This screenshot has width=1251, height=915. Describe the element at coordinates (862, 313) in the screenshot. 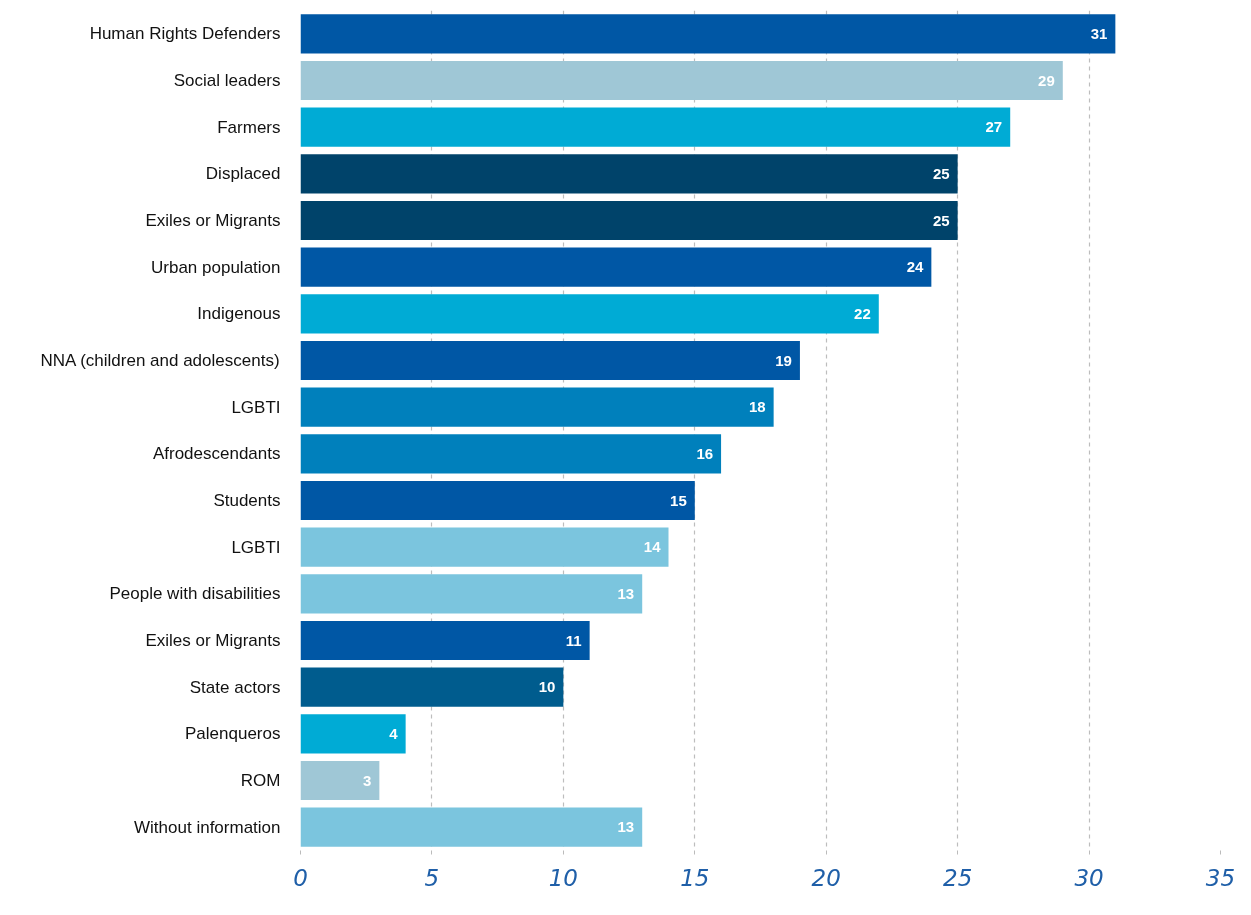

I see `data-label: 22` at that location.